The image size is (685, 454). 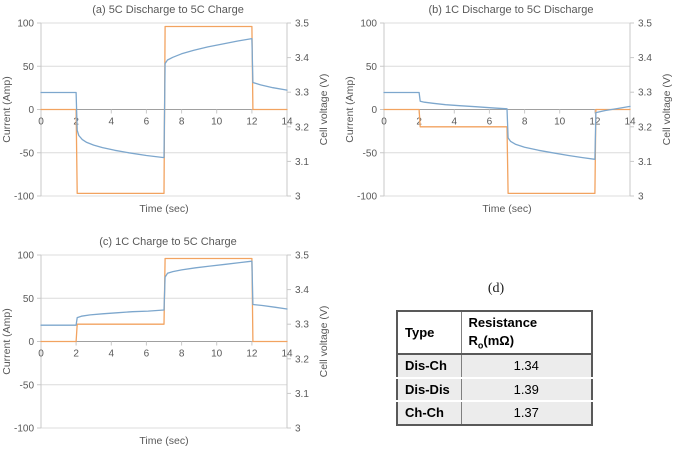 I want to click on row-value: 1.39, so click(x=526, y=389).